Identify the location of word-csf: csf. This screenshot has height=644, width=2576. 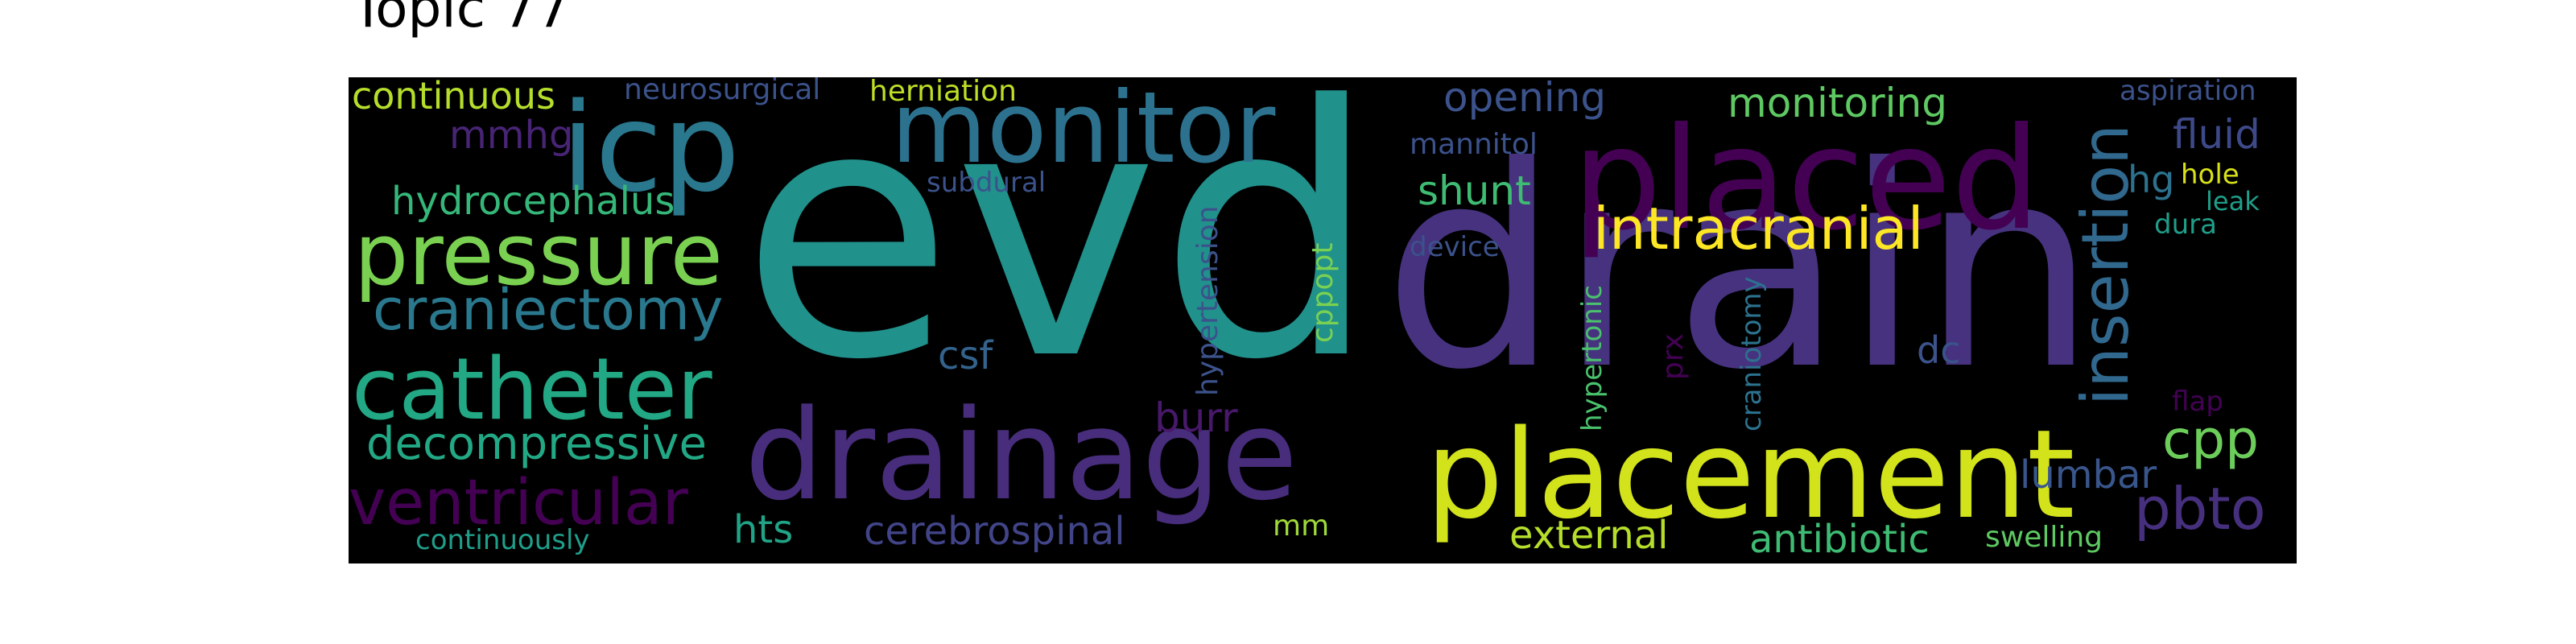
(966, 355).